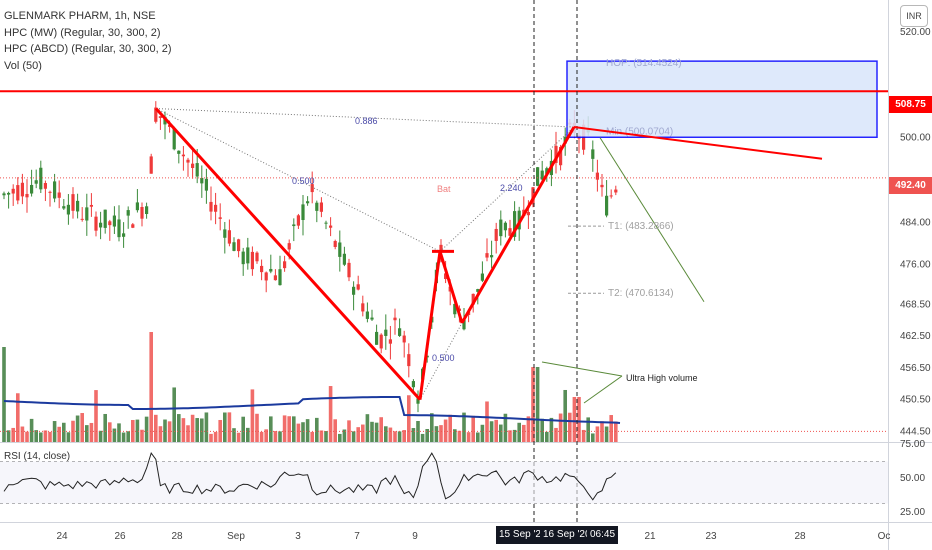 The image size is (932, 550). I want to click on volume-ma-line, so click(312, 410).